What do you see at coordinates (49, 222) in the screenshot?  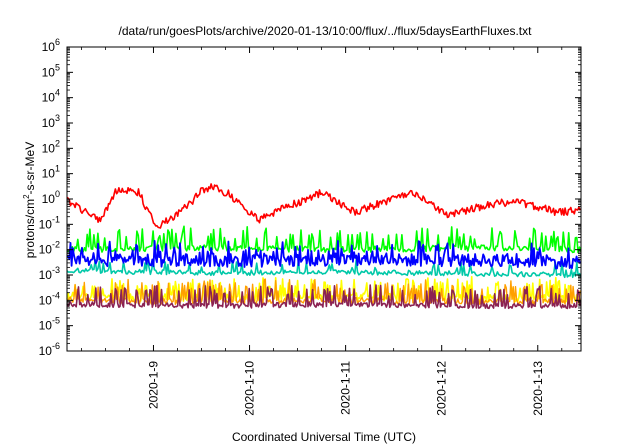 I see `y-tick-label: 10⁻¹` at bounding box center [49, 222].